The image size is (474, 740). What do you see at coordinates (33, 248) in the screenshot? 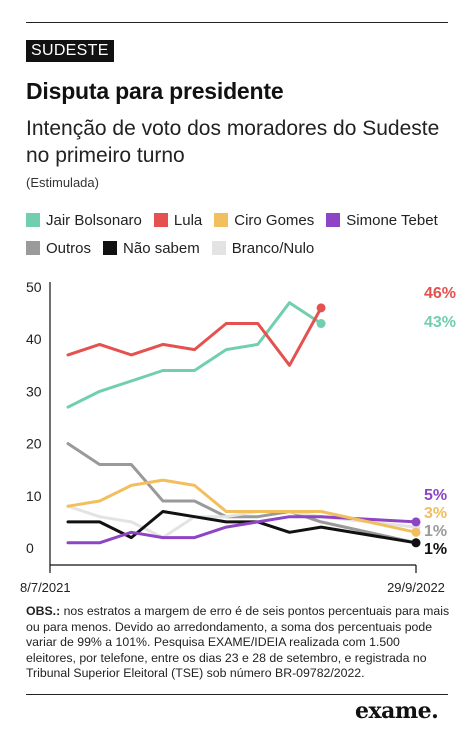
I see `legend-swatch-outros` at bounding box center [33, 248].